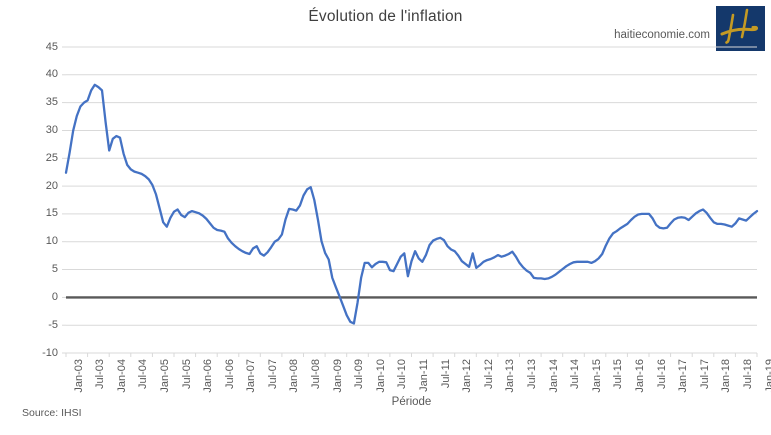 This screenshot has height=435, width=771. What do you see at coordinates (510, 376) in the screenshot?
I see `x-tick-label: Jan-13` at bounding box center [510, 376].